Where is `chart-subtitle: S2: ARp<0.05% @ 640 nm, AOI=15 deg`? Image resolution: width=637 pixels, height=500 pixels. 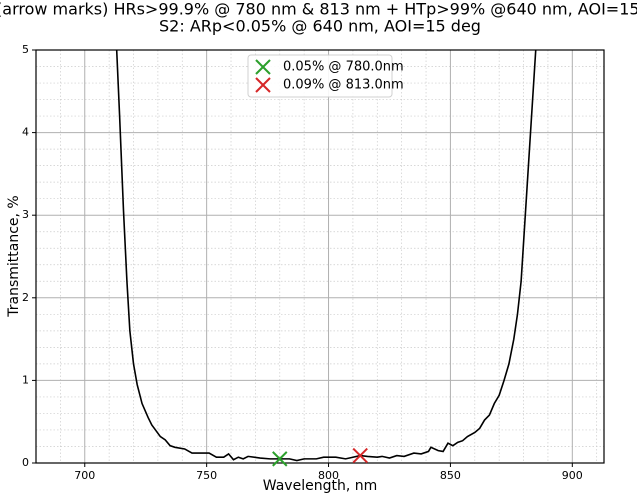
chart-subtitle: S2: ARp<0.05% @ 640 nm, AOI=15 deg is located at coordinates (320, 26).